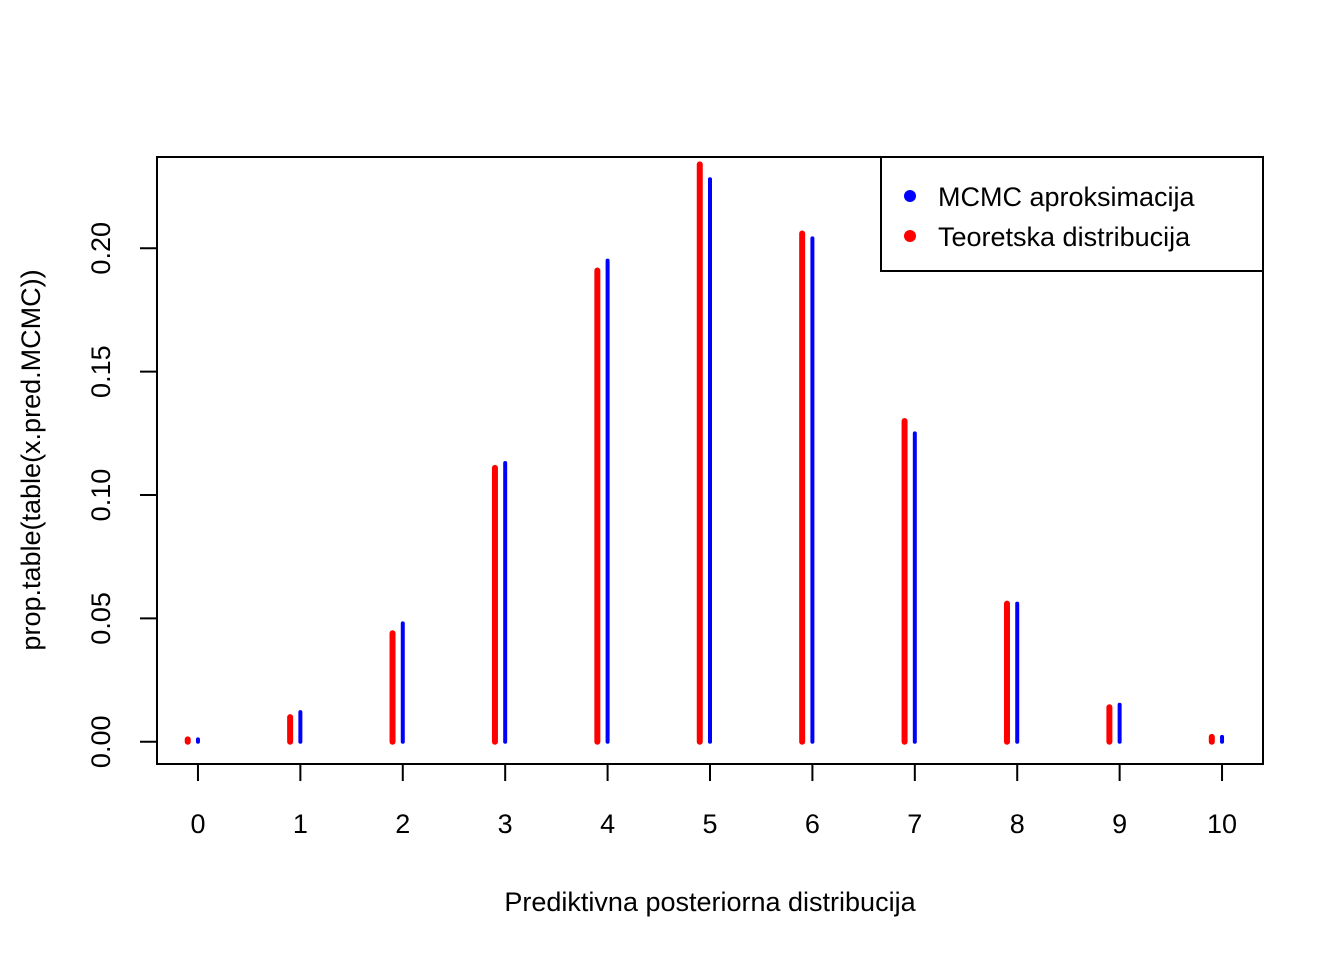  What do you see at coordinates (101, 618) in the screenshot?
I see `y-tick-label-0.05: 0.05` at bounding box center [101, 618].